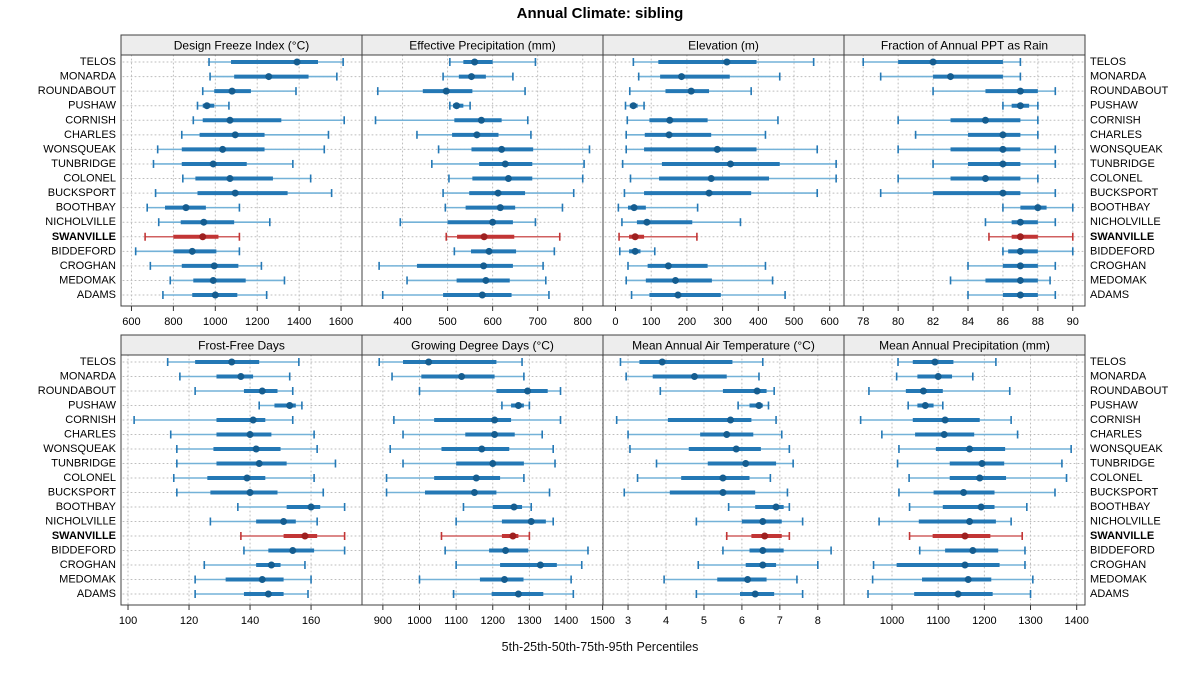 The width and height of the screenshot is (1200, 675). Describe the element at coordinates (1116, 435) in the screenshot. I see `station-label-right-charles: CHARLES` at that location.